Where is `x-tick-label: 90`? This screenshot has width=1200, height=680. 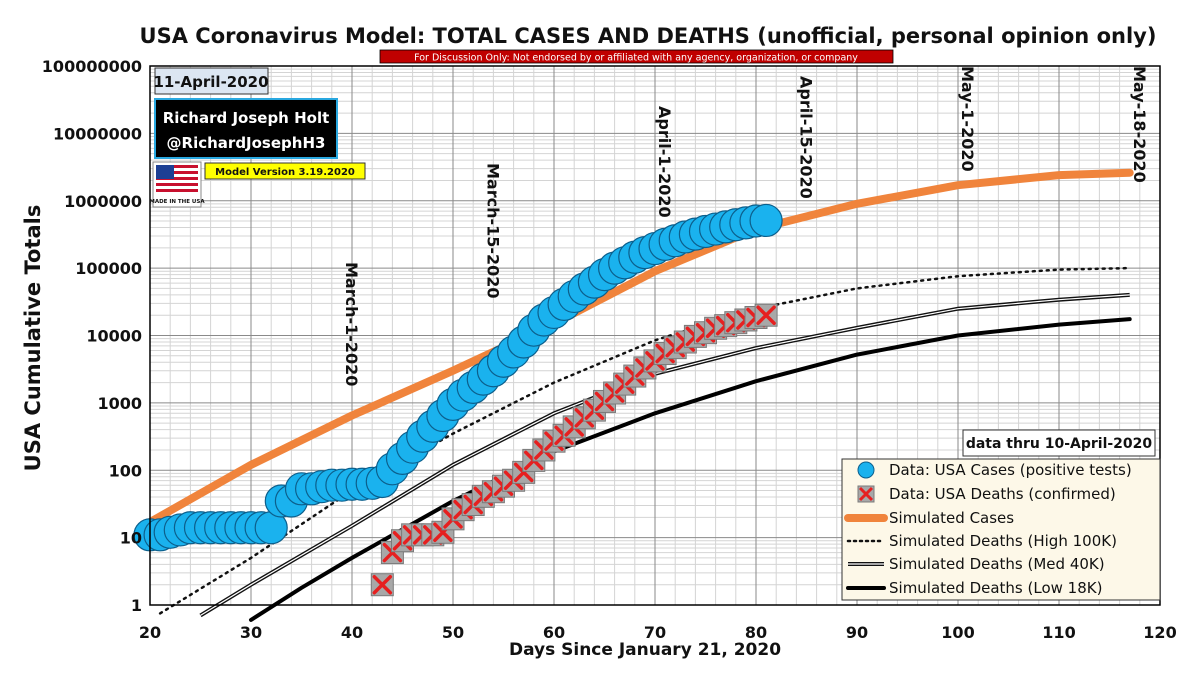 x-tick-label: 90 is located at coordinates (857, 632).